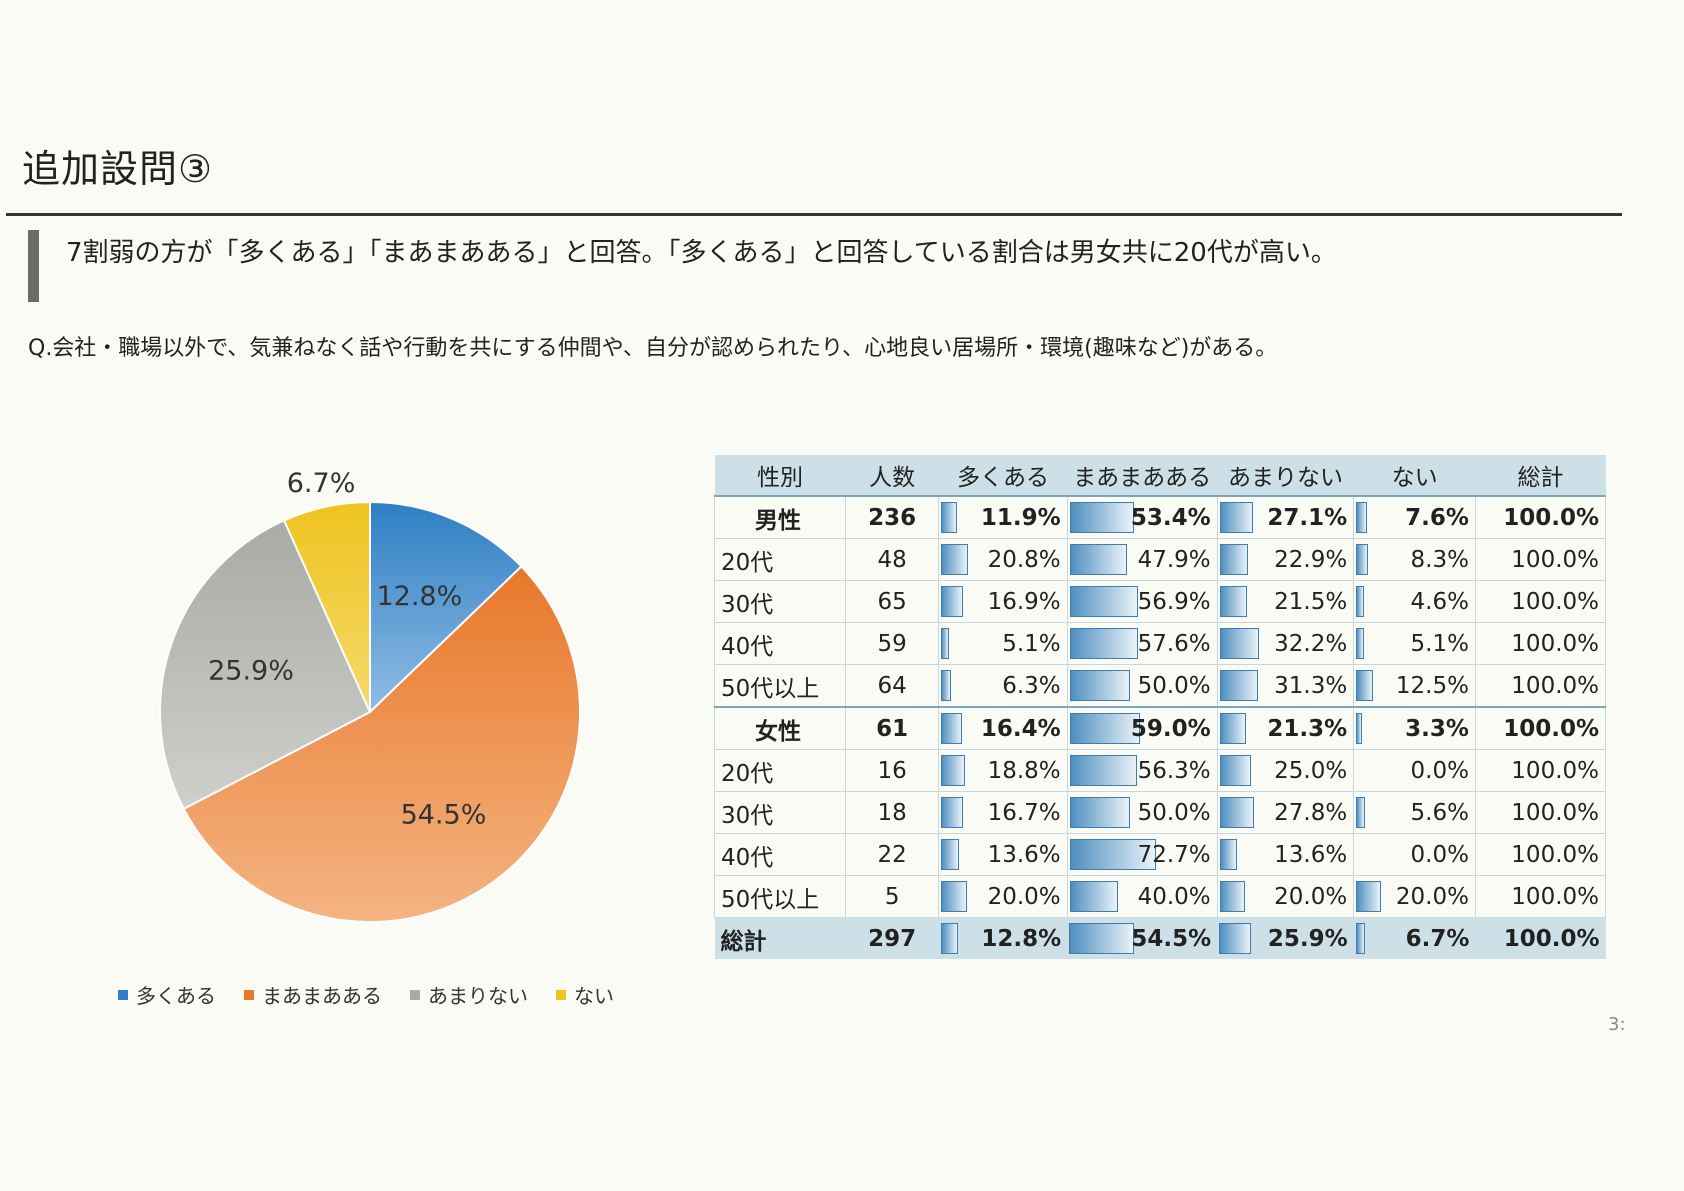 The height and width of the screenshot is (1191, 1684). What do you see at coordinates (1437, 938) in the screenshot?
I see `percent-label: 6.7%` at bounding box center [1437, 938].